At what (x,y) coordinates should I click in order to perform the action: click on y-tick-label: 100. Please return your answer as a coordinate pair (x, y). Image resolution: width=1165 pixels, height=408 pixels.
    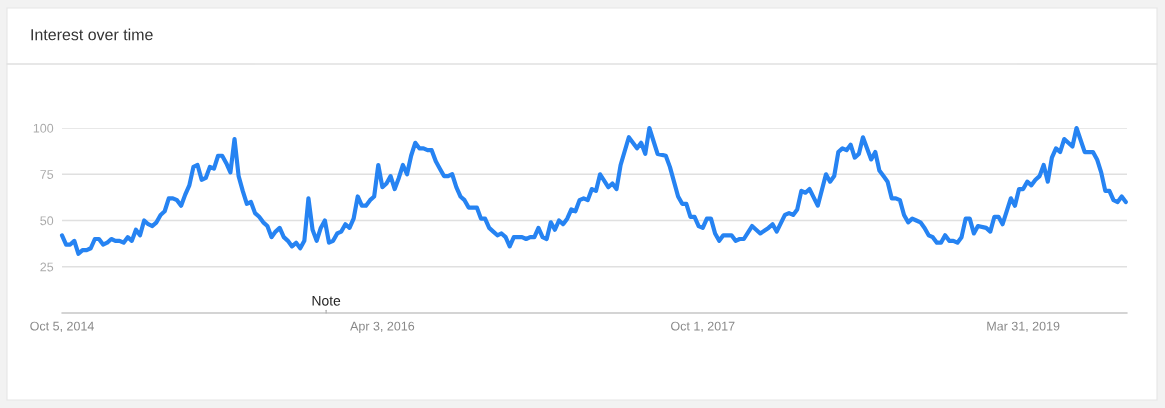
    Looking at the image, I should click on (43, 128).